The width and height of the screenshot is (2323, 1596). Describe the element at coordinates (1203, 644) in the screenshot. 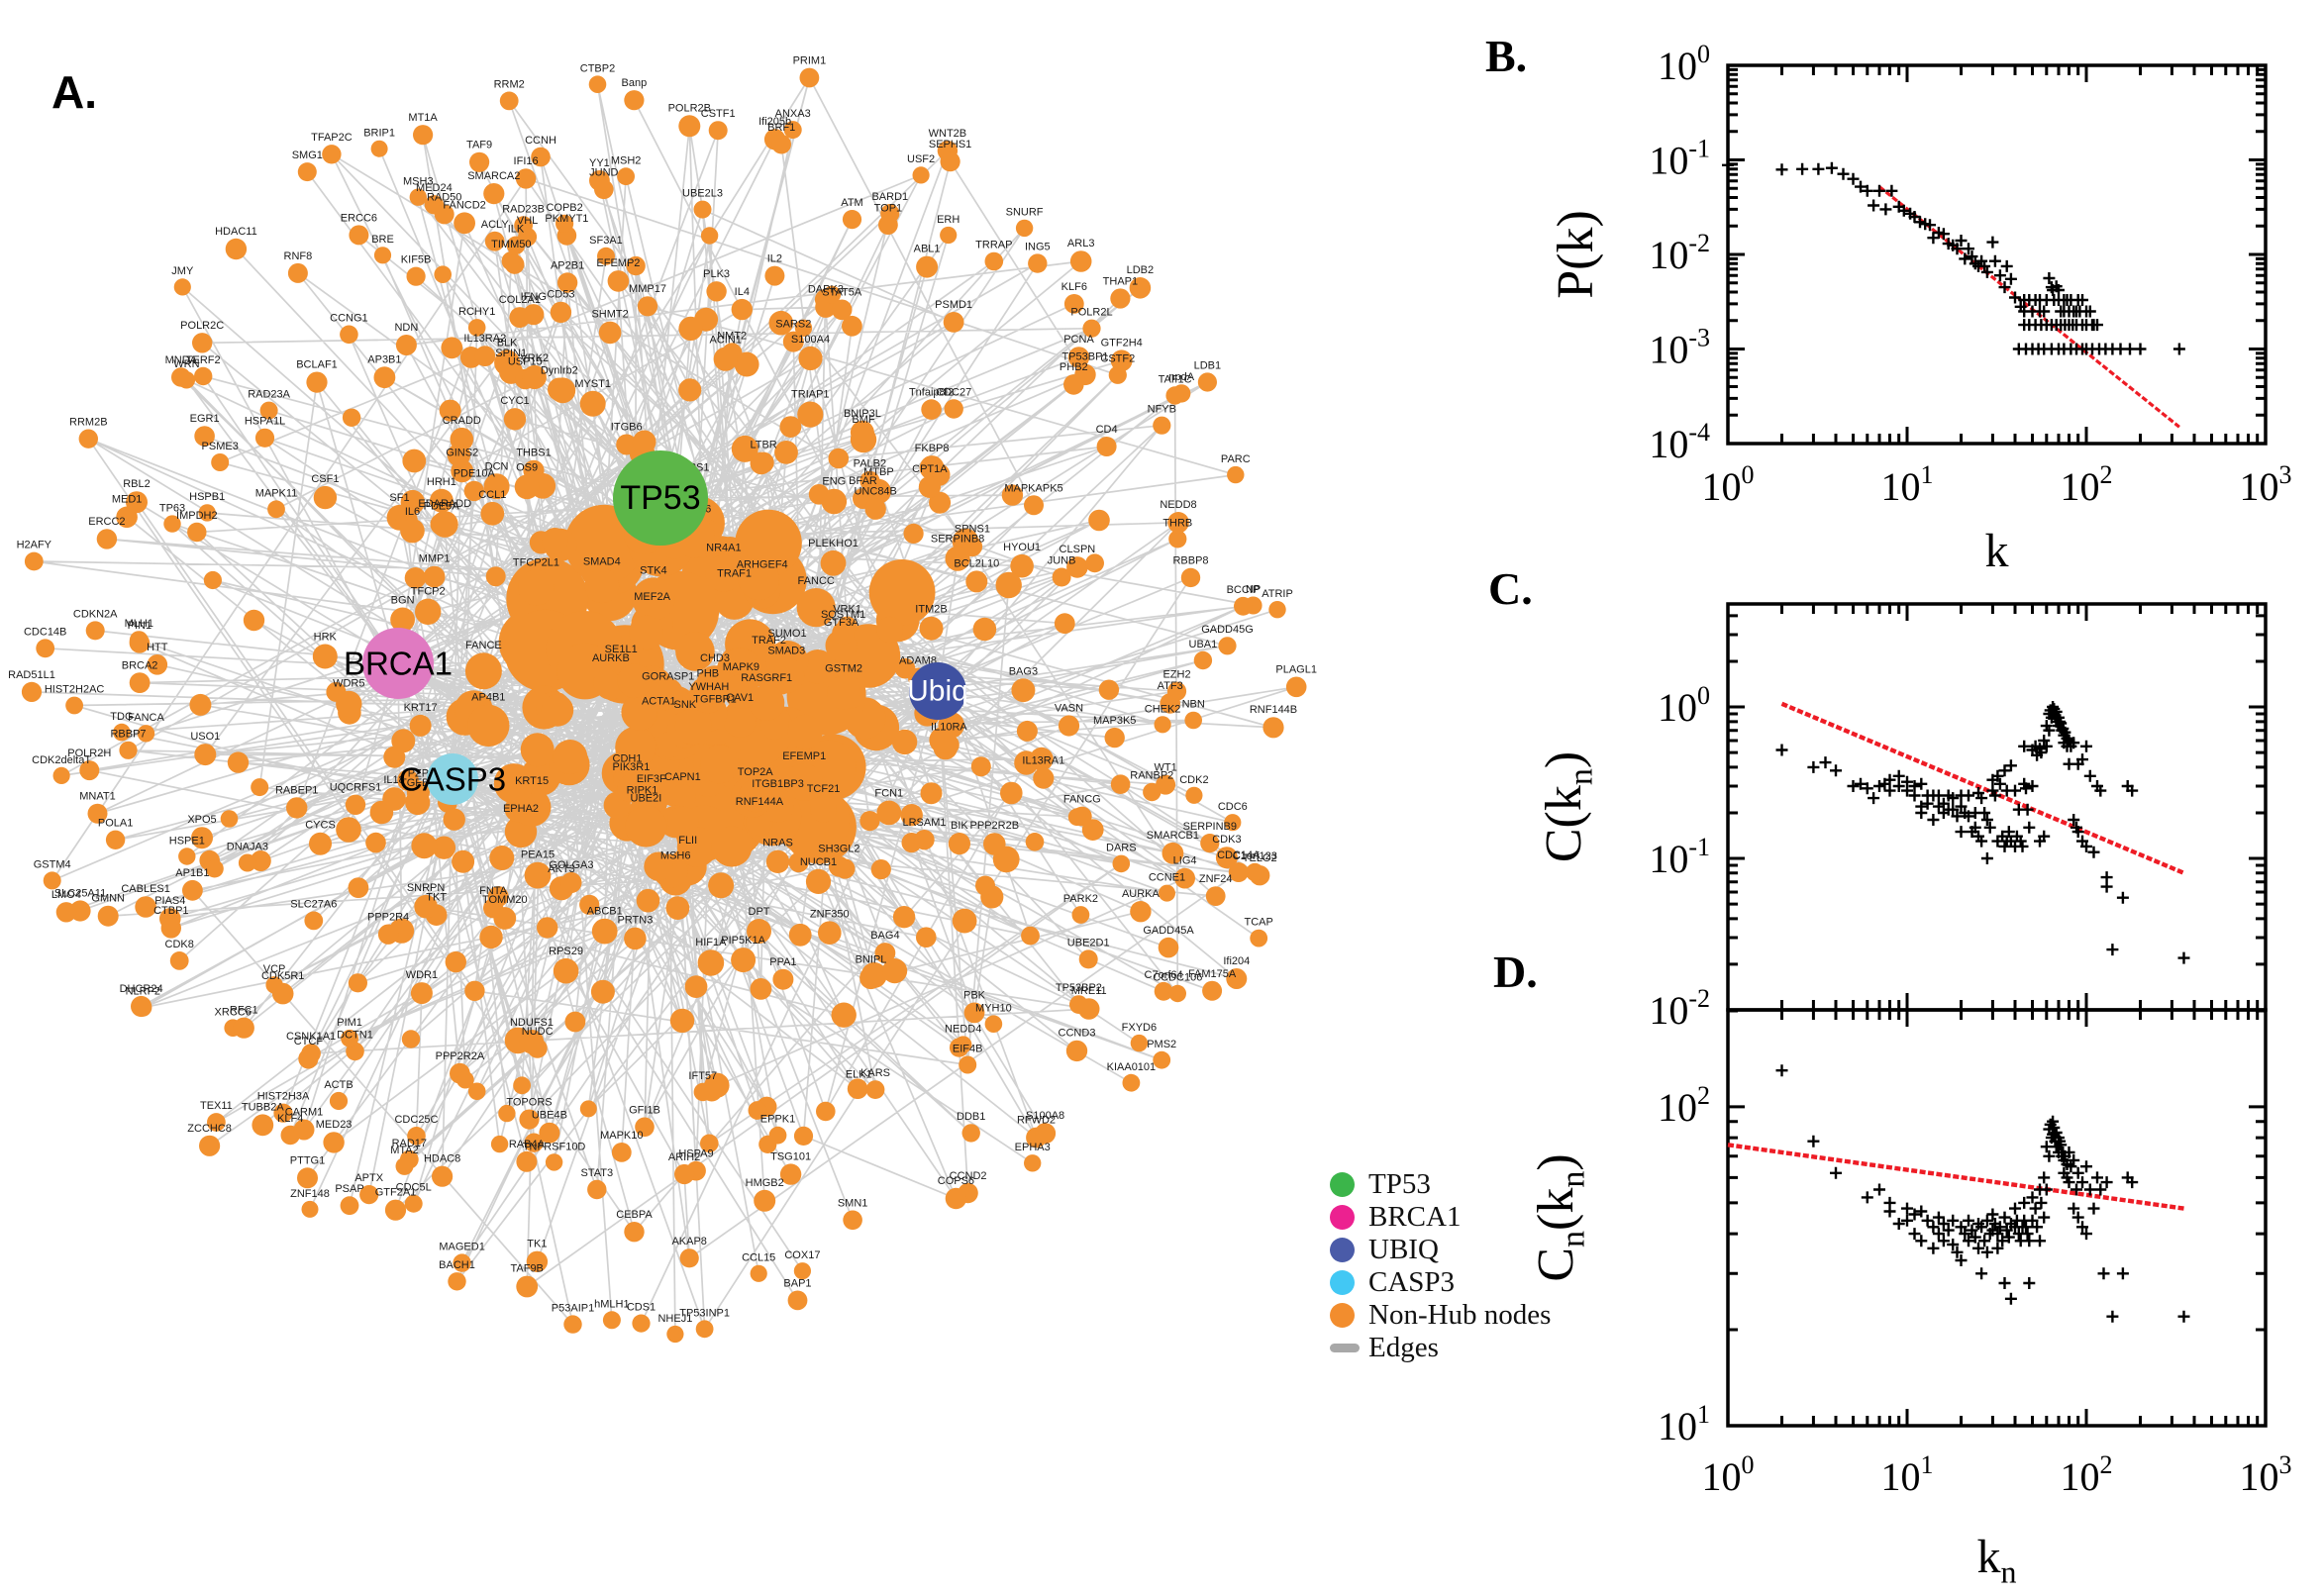

I see `network-node-label: UBA1` at that location.